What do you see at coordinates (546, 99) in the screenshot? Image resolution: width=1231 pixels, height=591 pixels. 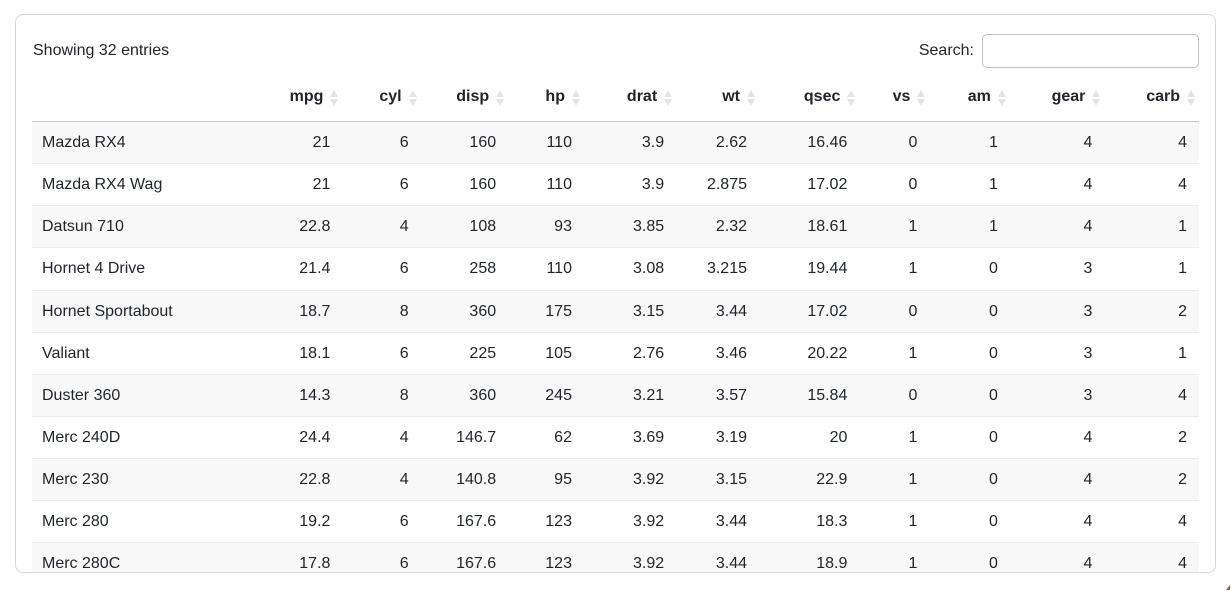 I see `column-header-hp: hp` at bounding box center [546, 99].